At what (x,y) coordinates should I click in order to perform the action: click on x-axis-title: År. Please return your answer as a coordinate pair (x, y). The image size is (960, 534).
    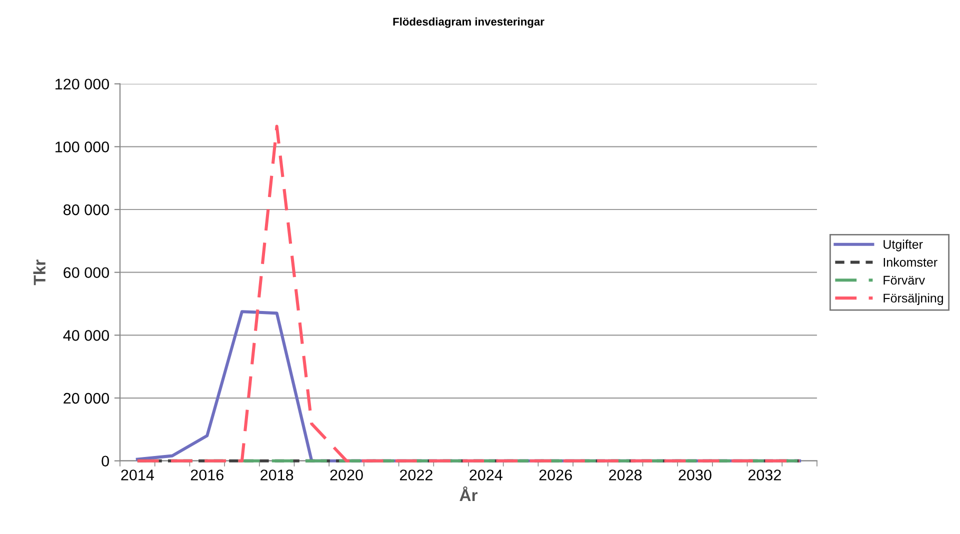
    Looking at the image, I should click on (469, 494).